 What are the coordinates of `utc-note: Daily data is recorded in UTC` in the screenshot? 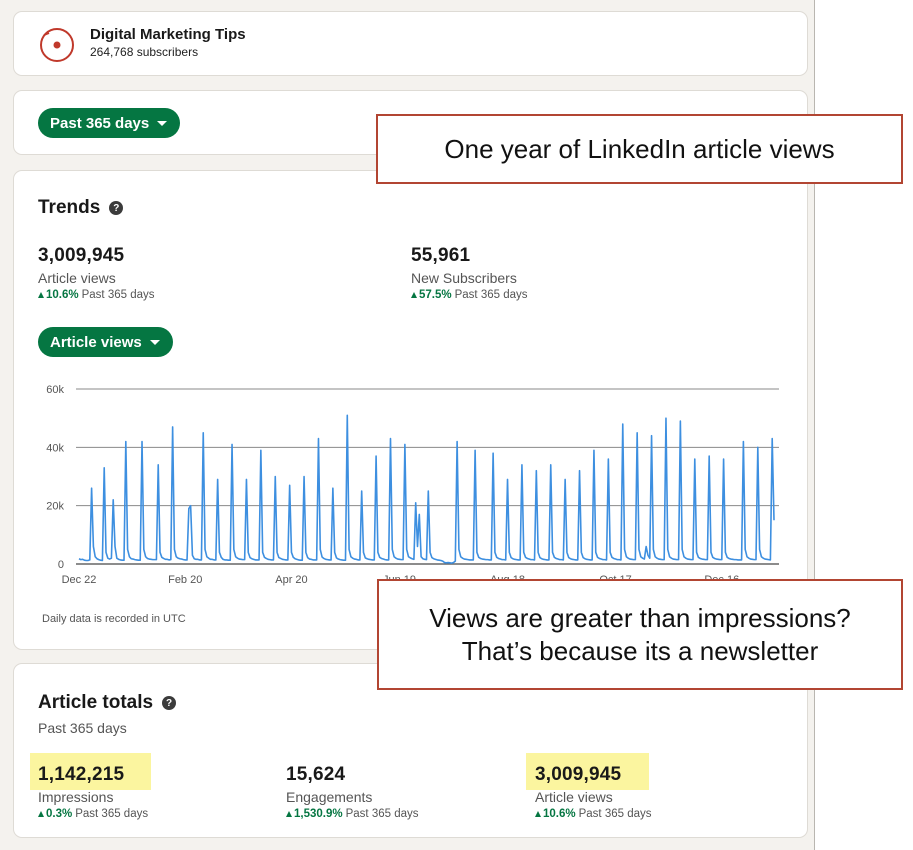 It's located at (114, 619).